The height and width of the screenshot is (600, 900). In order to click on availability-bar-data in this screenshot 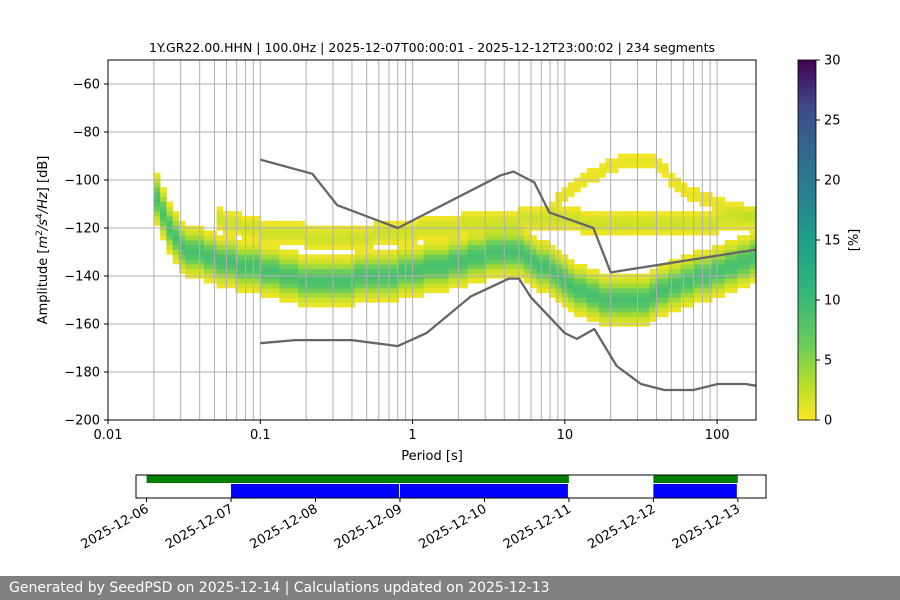, I will do `click(357, 479)`.